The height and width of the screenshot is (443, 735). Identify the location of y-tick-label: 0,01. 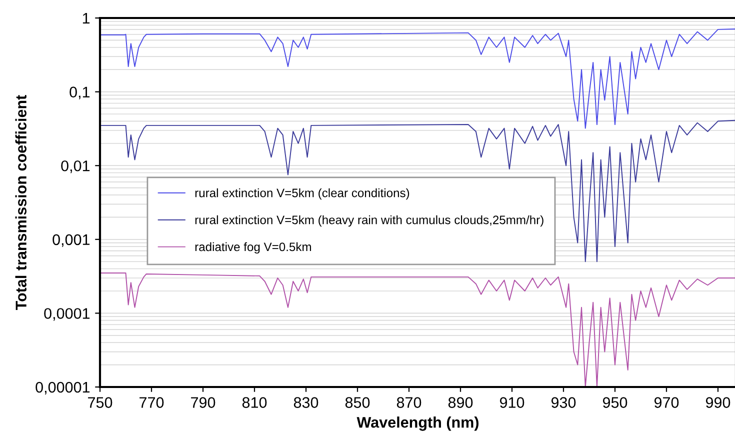
(75, 167).